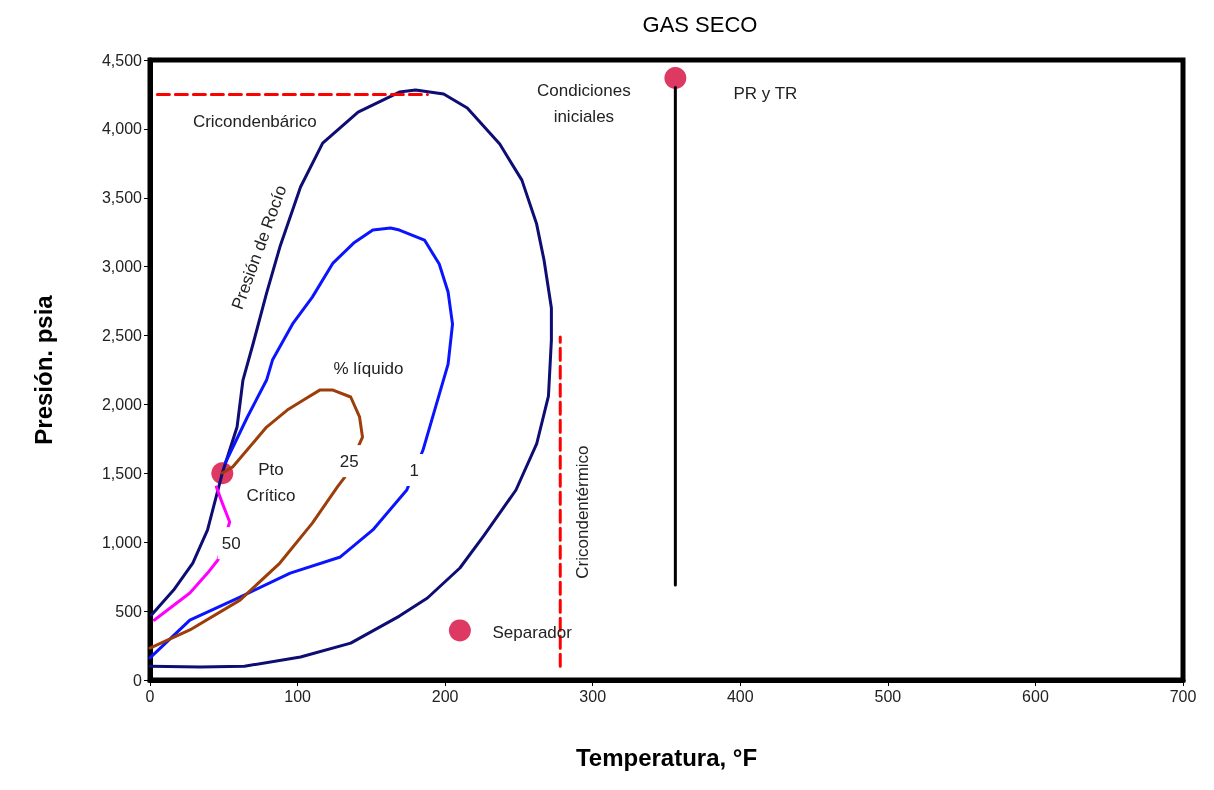 This screenshot has width=1214, height=790. What do you see at coordinates (582, 512) in the screenshot?
I see `annotation: Cricondentérmico` at bounding box center [582, 512].